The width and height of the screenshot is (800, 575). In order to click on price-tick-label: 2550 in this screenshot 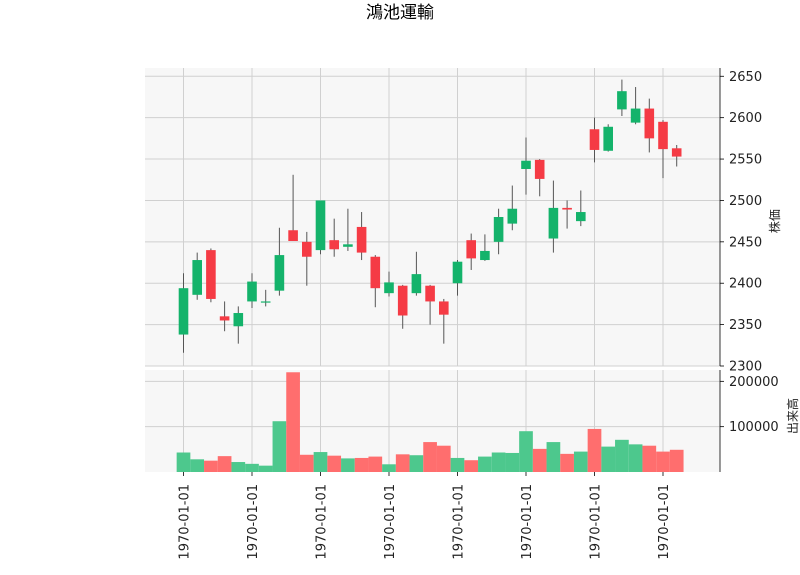, I will do `click(745, 160)`.